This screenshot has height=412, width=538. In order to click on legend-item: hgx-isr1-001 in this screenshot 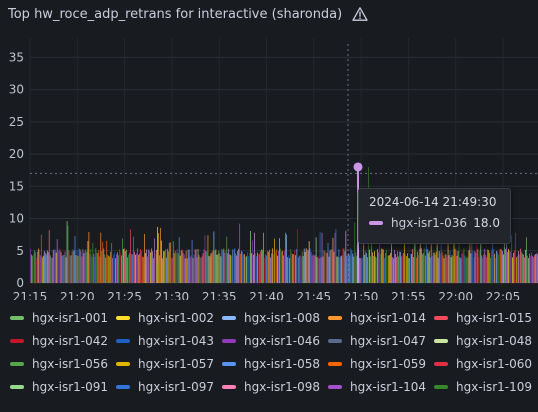, I will do `click(63, 317)`.